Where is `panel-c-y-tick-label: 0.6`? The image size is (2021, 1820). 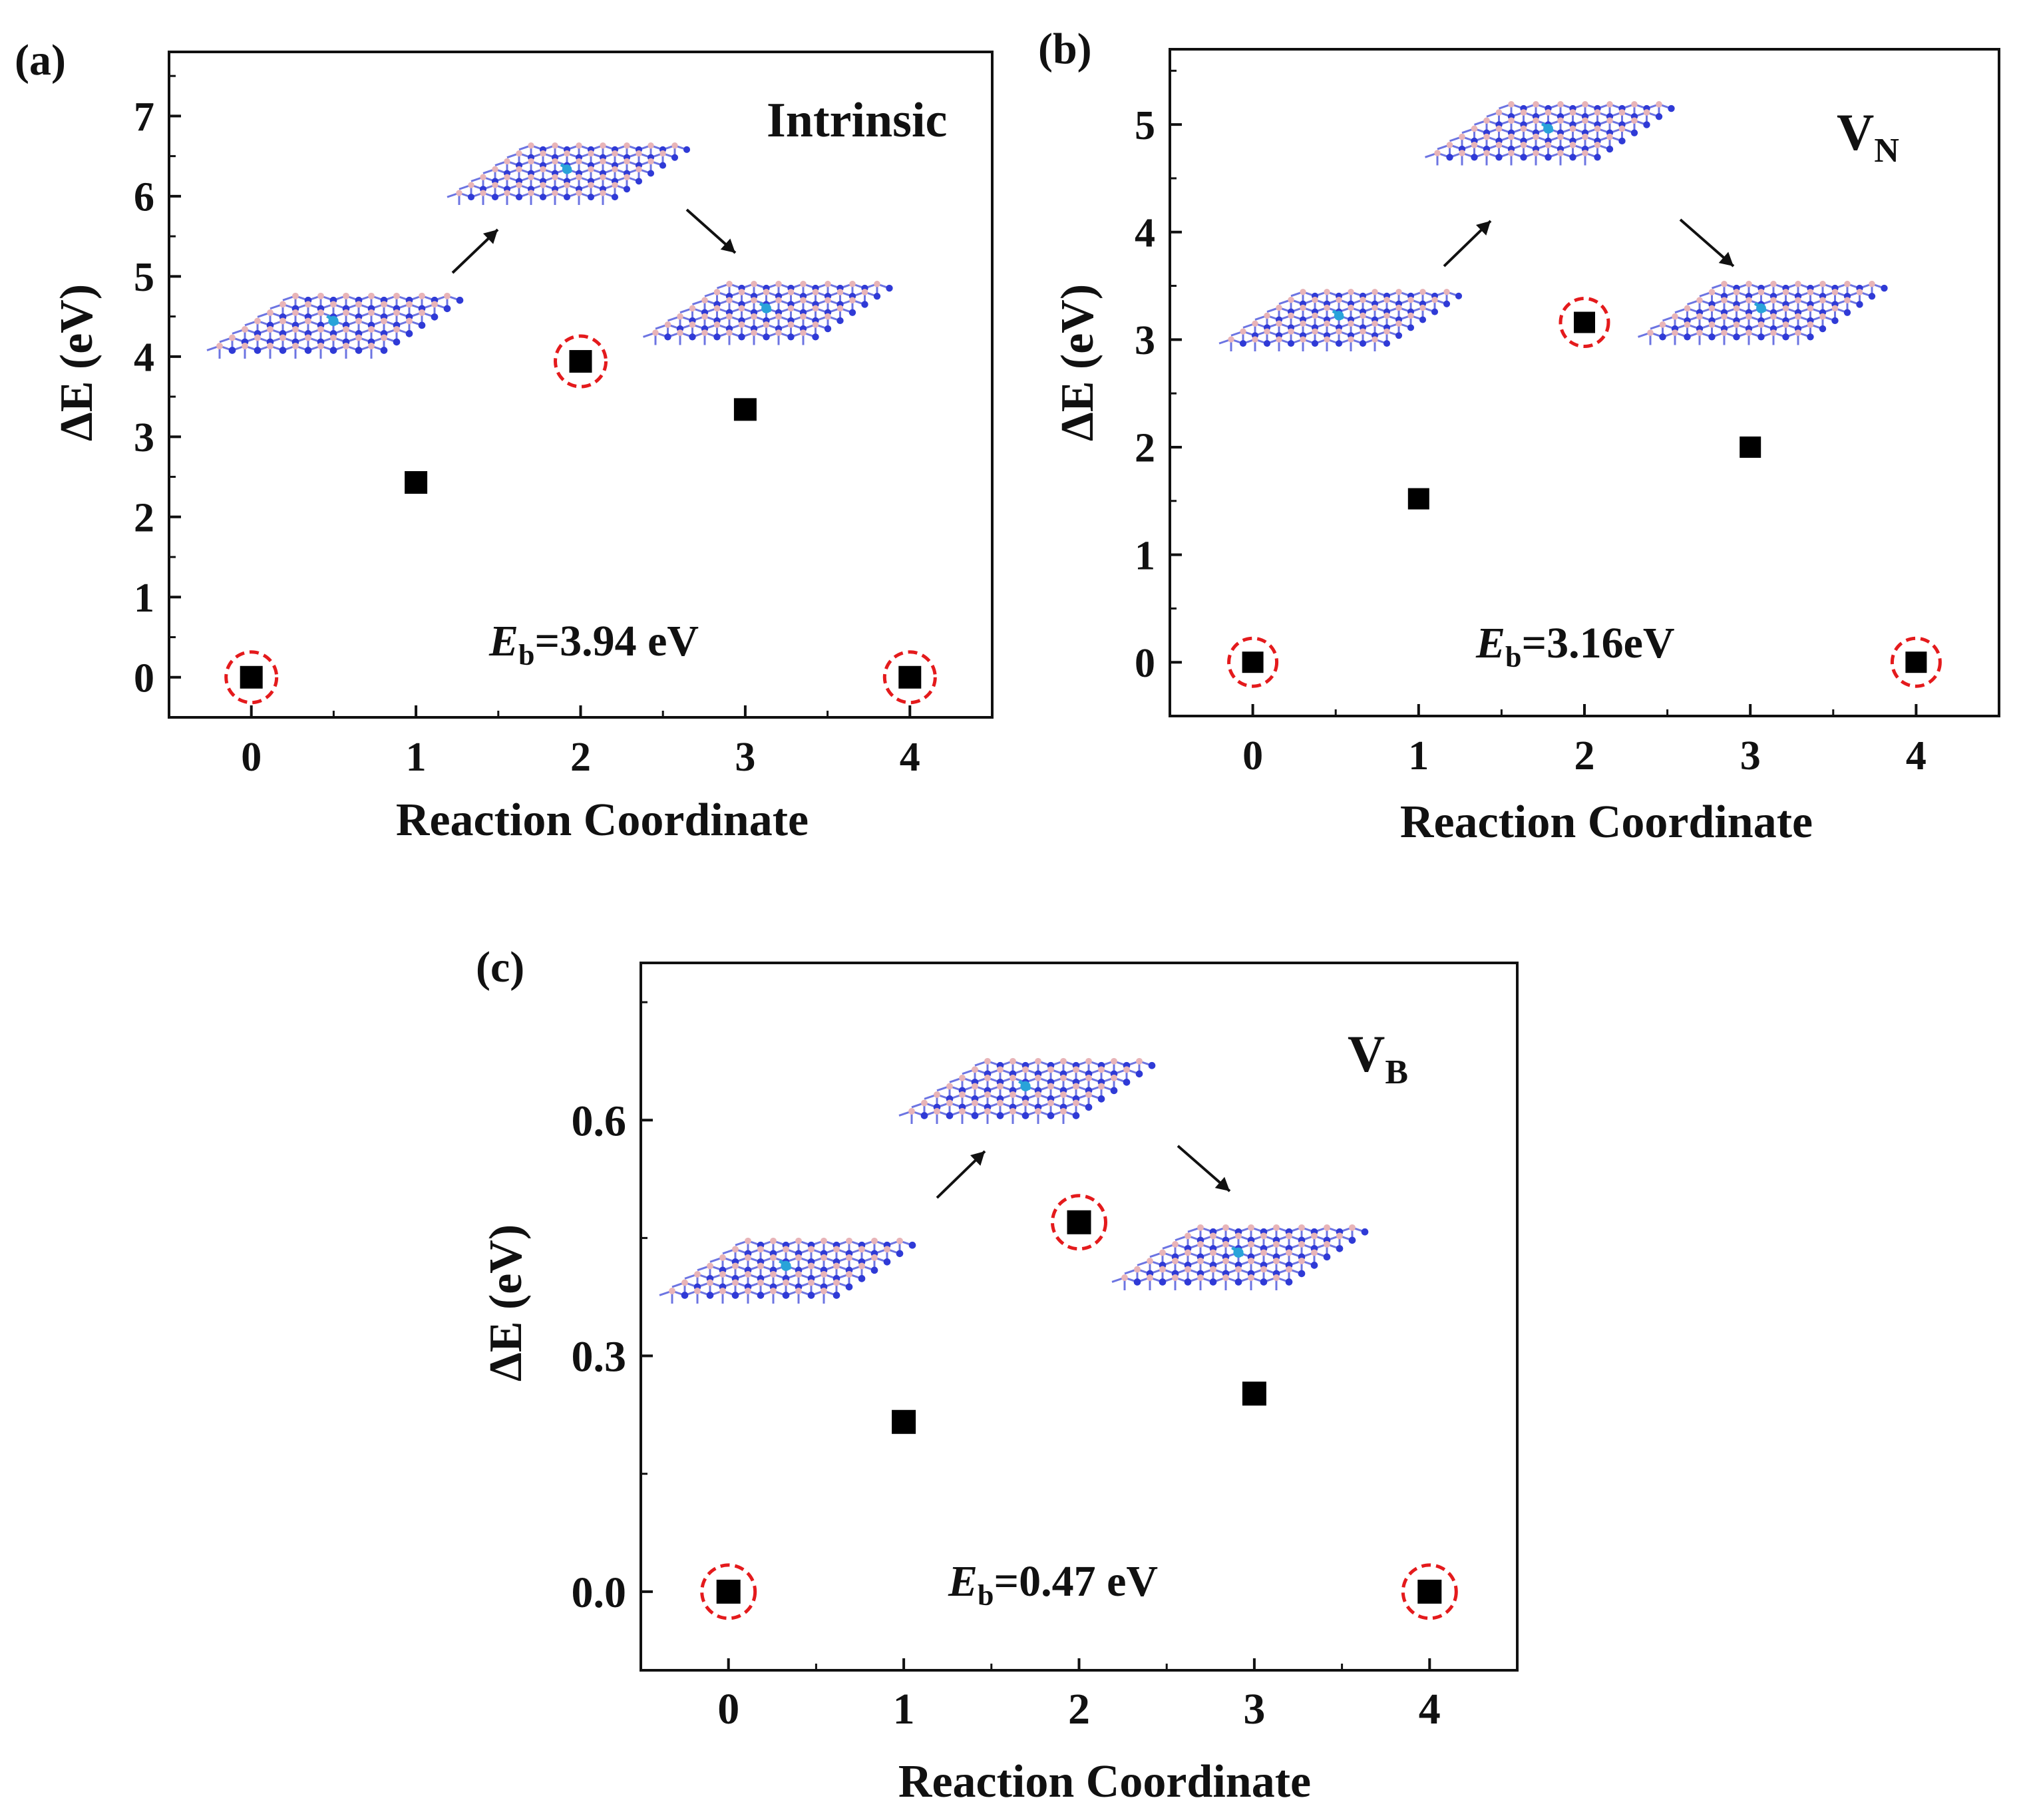
panel-c-y-tick-label: 0.6 is located at coordinates (600, 1121).